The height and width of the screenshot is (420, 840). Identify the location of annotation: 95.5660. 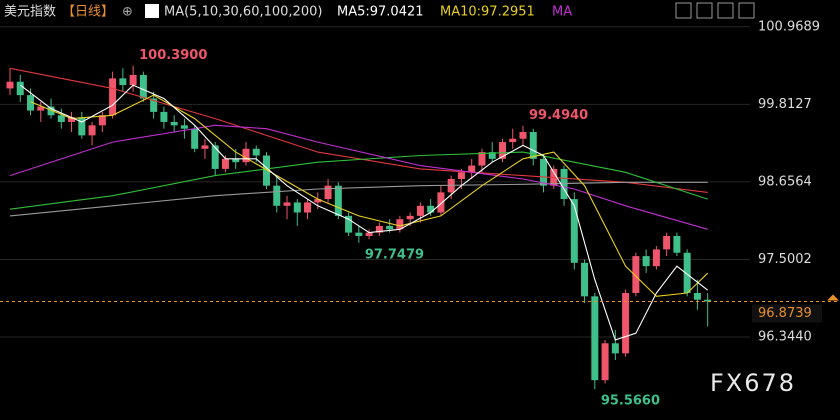
(630, 401).